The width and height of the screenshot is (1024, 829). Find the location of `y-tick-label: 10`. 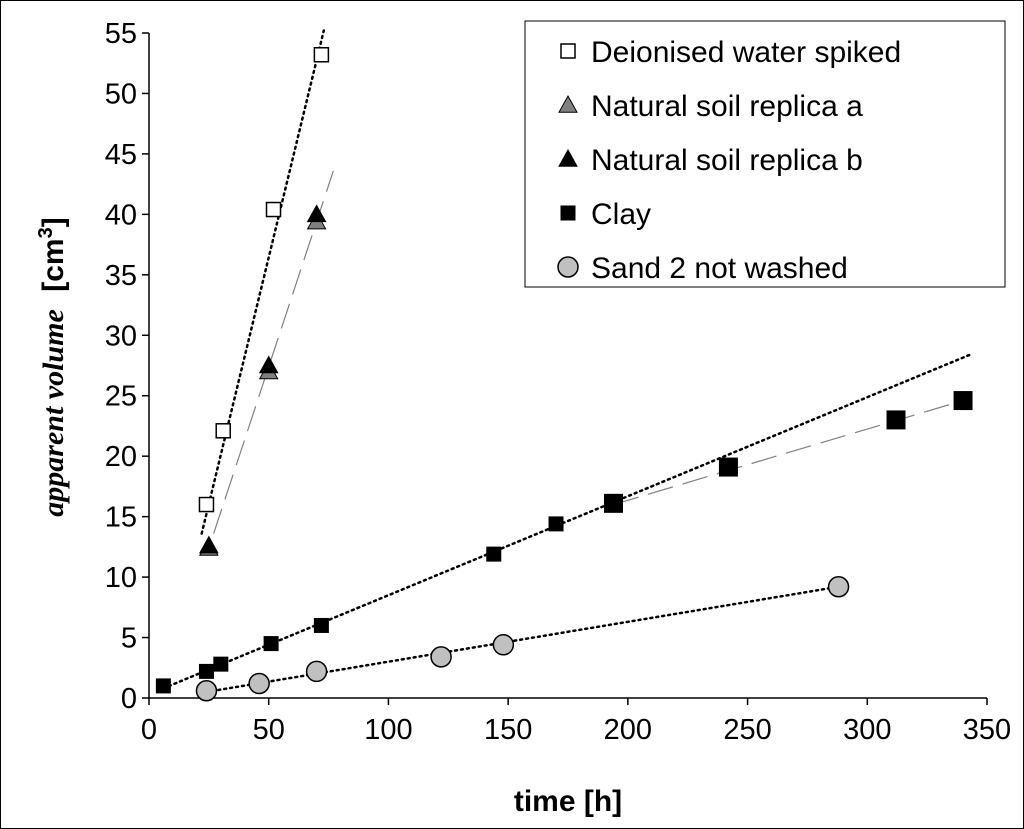

y-tick-label: 10 is located at coordinates (121, 578).